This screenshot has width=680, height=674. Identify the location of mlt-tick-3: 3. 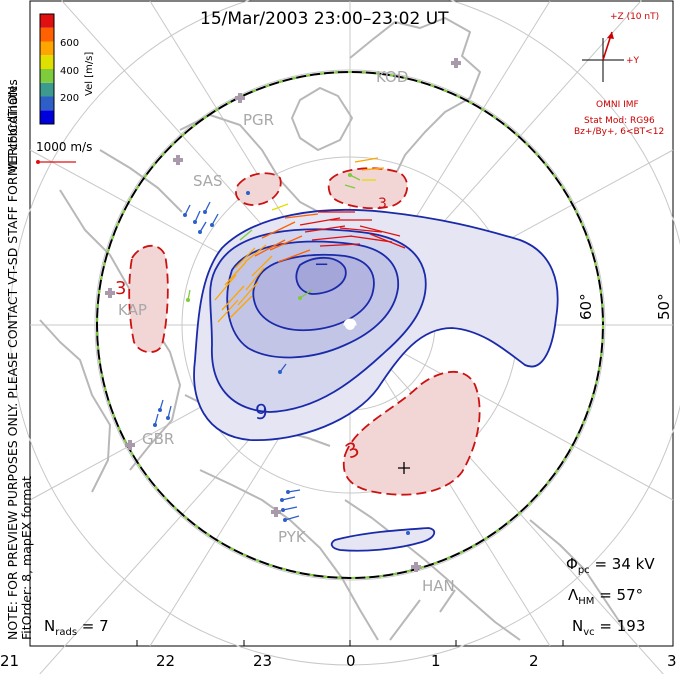
(672, 661).